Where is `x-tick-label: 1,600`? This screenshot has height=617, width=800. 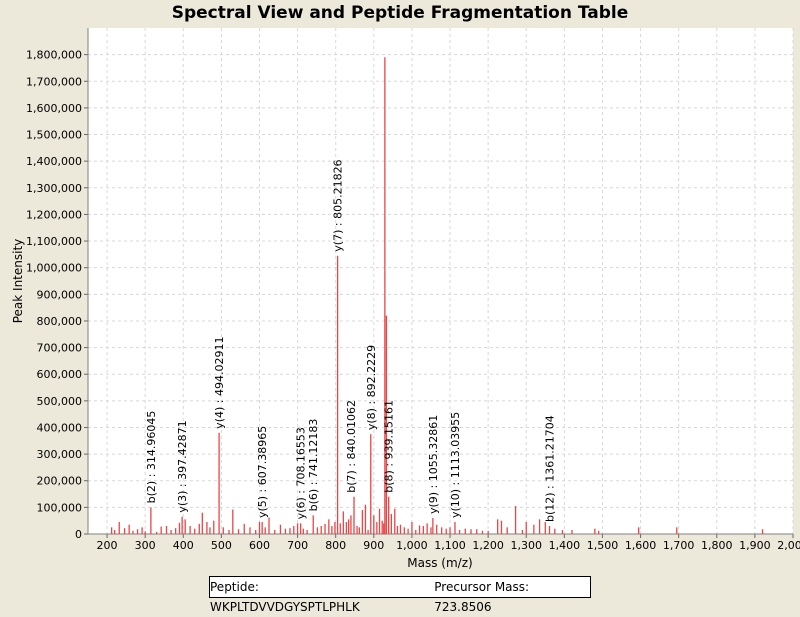
x-tick-label: 1,600 is located at coordinates (641, 545).